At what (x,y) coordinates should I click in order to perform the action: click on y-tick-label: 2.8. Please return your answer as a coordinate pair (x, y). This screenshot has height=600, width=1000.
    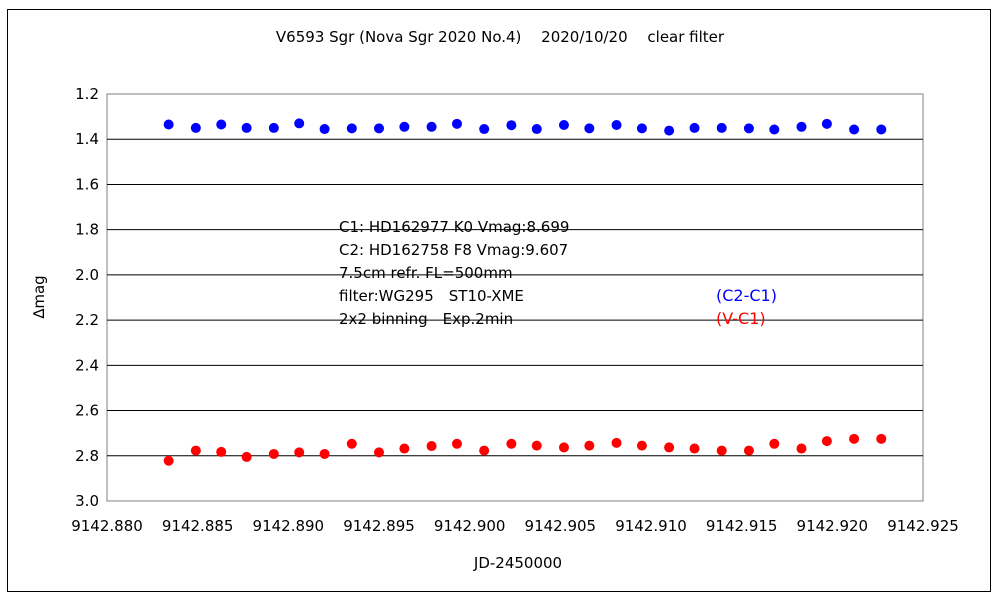
    Looking at the image, I should click on (87, 456).